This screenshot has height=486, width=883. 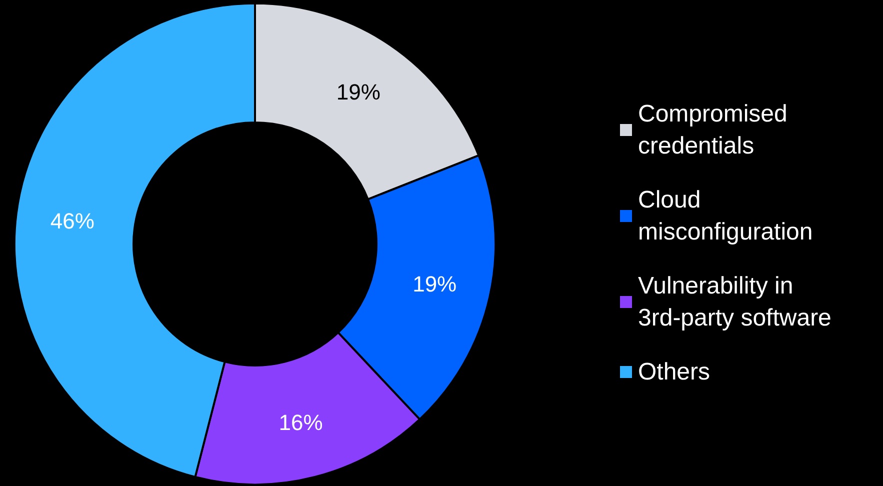 What do you see at coordinates (716, 130) in the screenshot?
I see `legend-label: Compromised credentials` at bounding box center [716, 130].